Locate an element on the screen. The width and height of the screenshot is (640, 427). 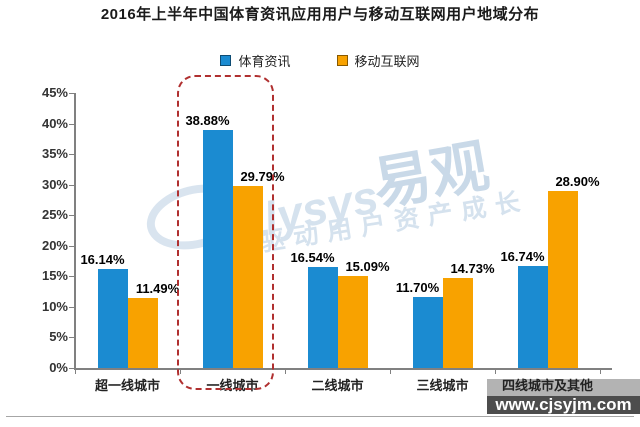
y-tick-label: 20% is located at coordinates (54, 245).